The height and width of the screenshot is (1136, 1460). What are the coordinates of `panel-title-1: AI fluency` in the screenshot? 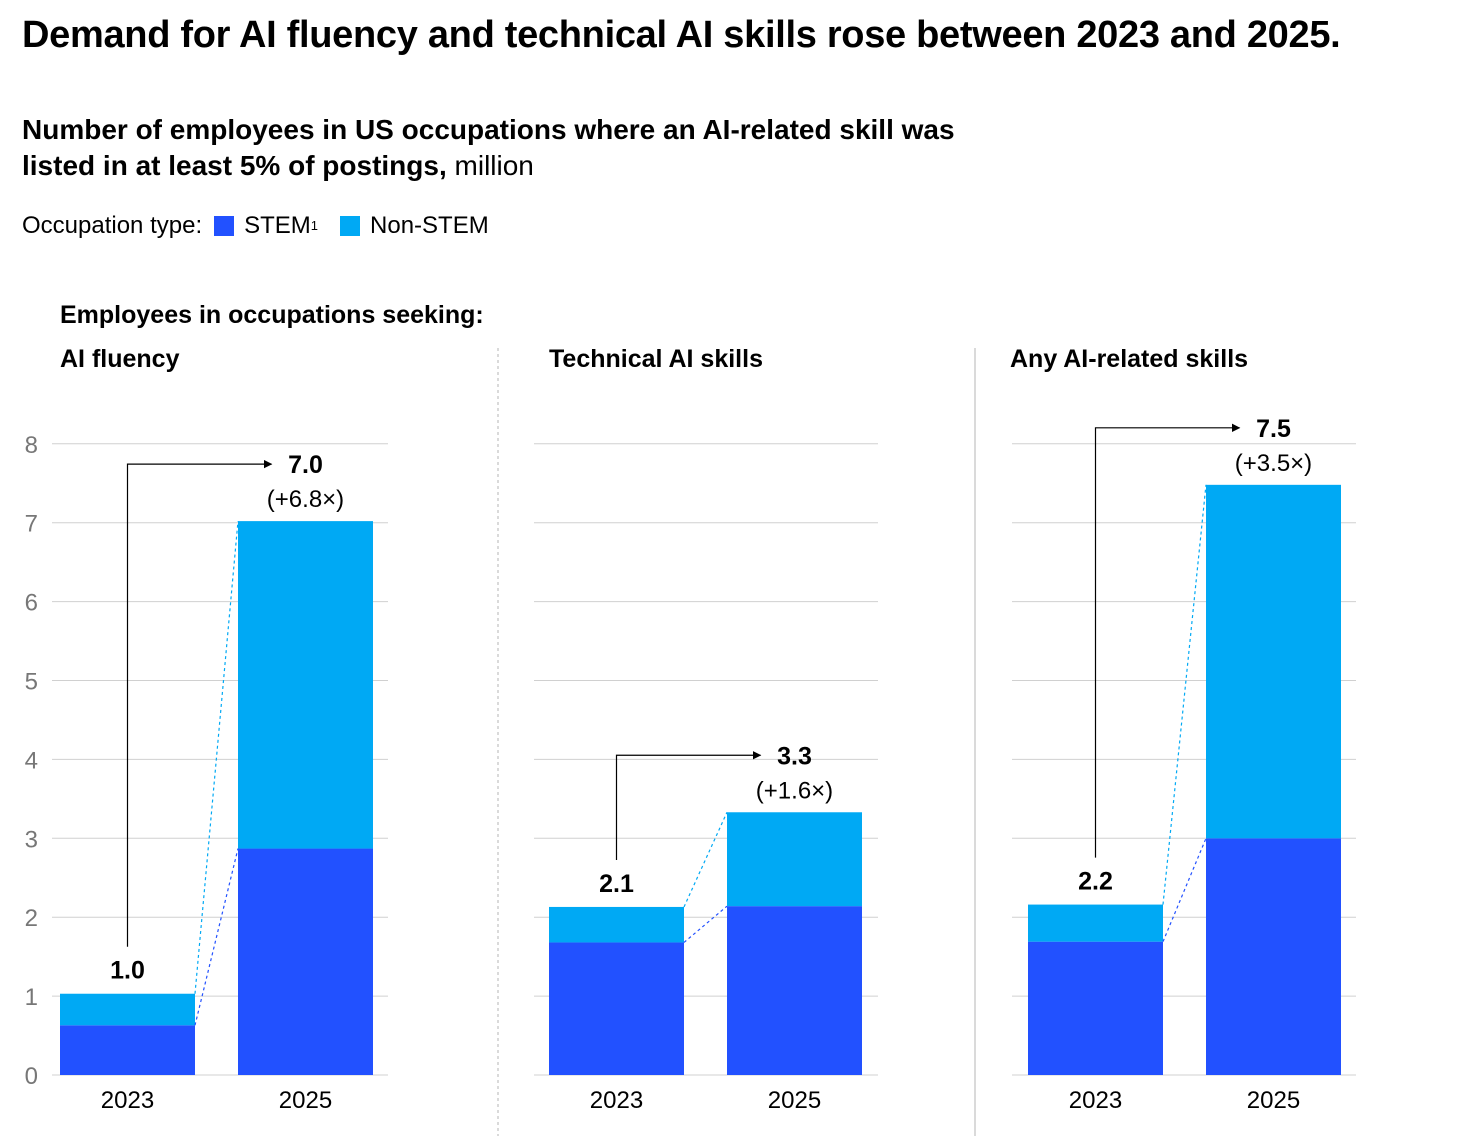 It's located at (120, 359).